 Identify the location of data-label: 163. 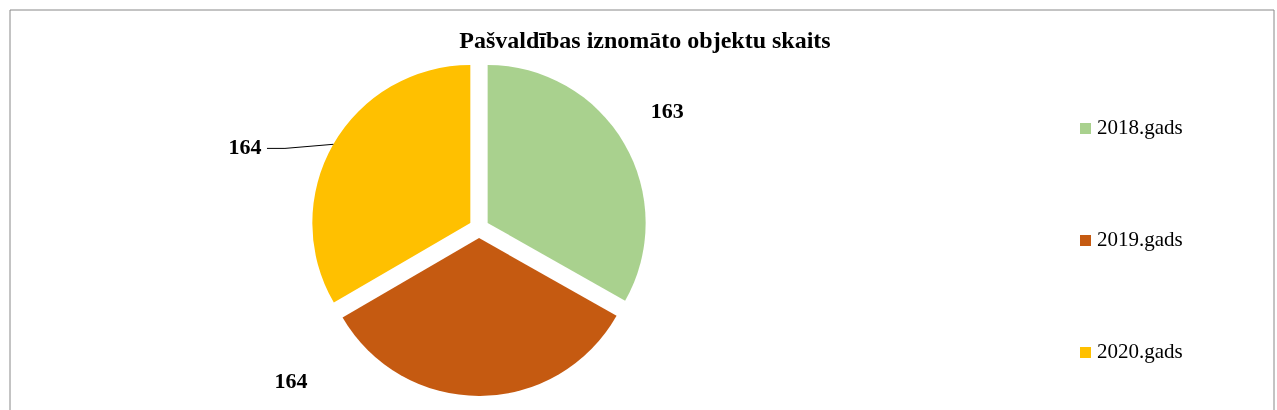
(667, 111).